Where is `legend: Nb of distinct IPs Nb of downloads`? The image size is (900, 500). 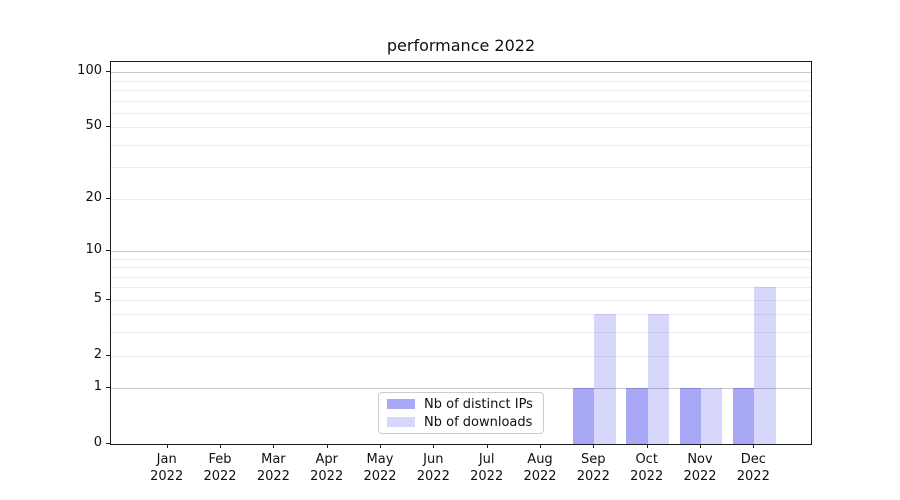 legend: Nb of distinct IPs Nb of downloads is located at coordinates (461, 413).